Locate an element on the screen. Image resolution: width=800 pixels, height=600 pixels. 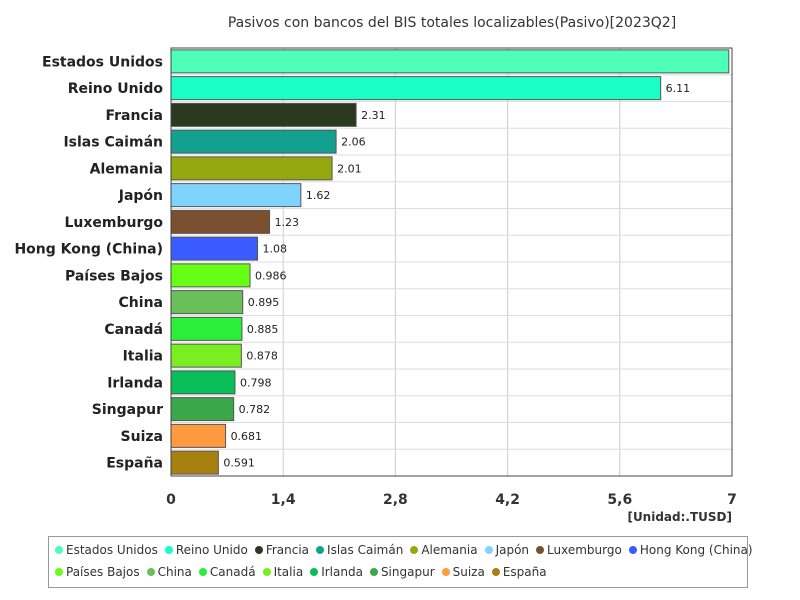
legend-item: Italia is located at coordinates (283, 572).